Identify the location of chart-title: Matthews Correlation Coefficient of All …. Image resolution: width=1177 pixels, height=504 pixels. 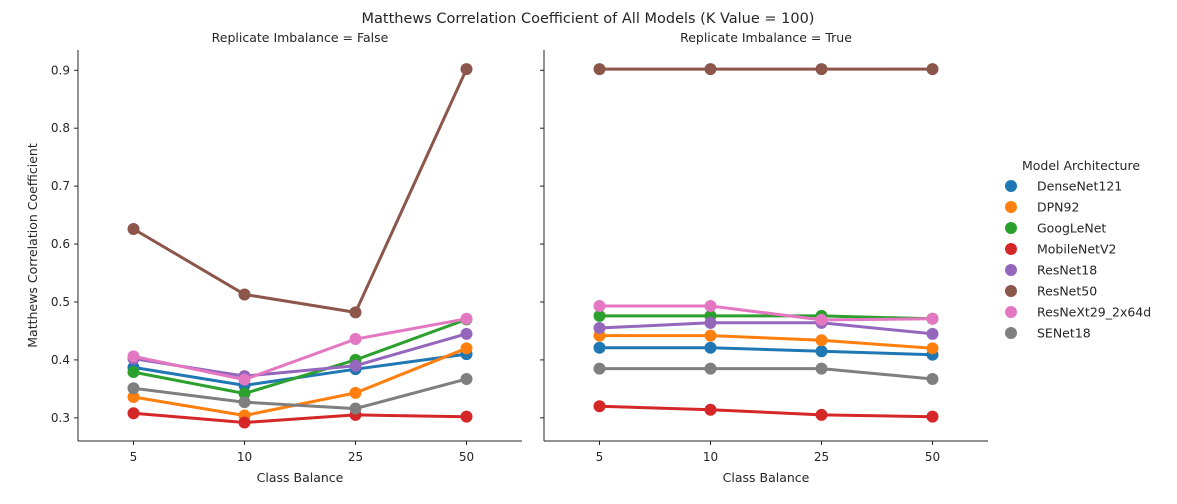
(588, 19).